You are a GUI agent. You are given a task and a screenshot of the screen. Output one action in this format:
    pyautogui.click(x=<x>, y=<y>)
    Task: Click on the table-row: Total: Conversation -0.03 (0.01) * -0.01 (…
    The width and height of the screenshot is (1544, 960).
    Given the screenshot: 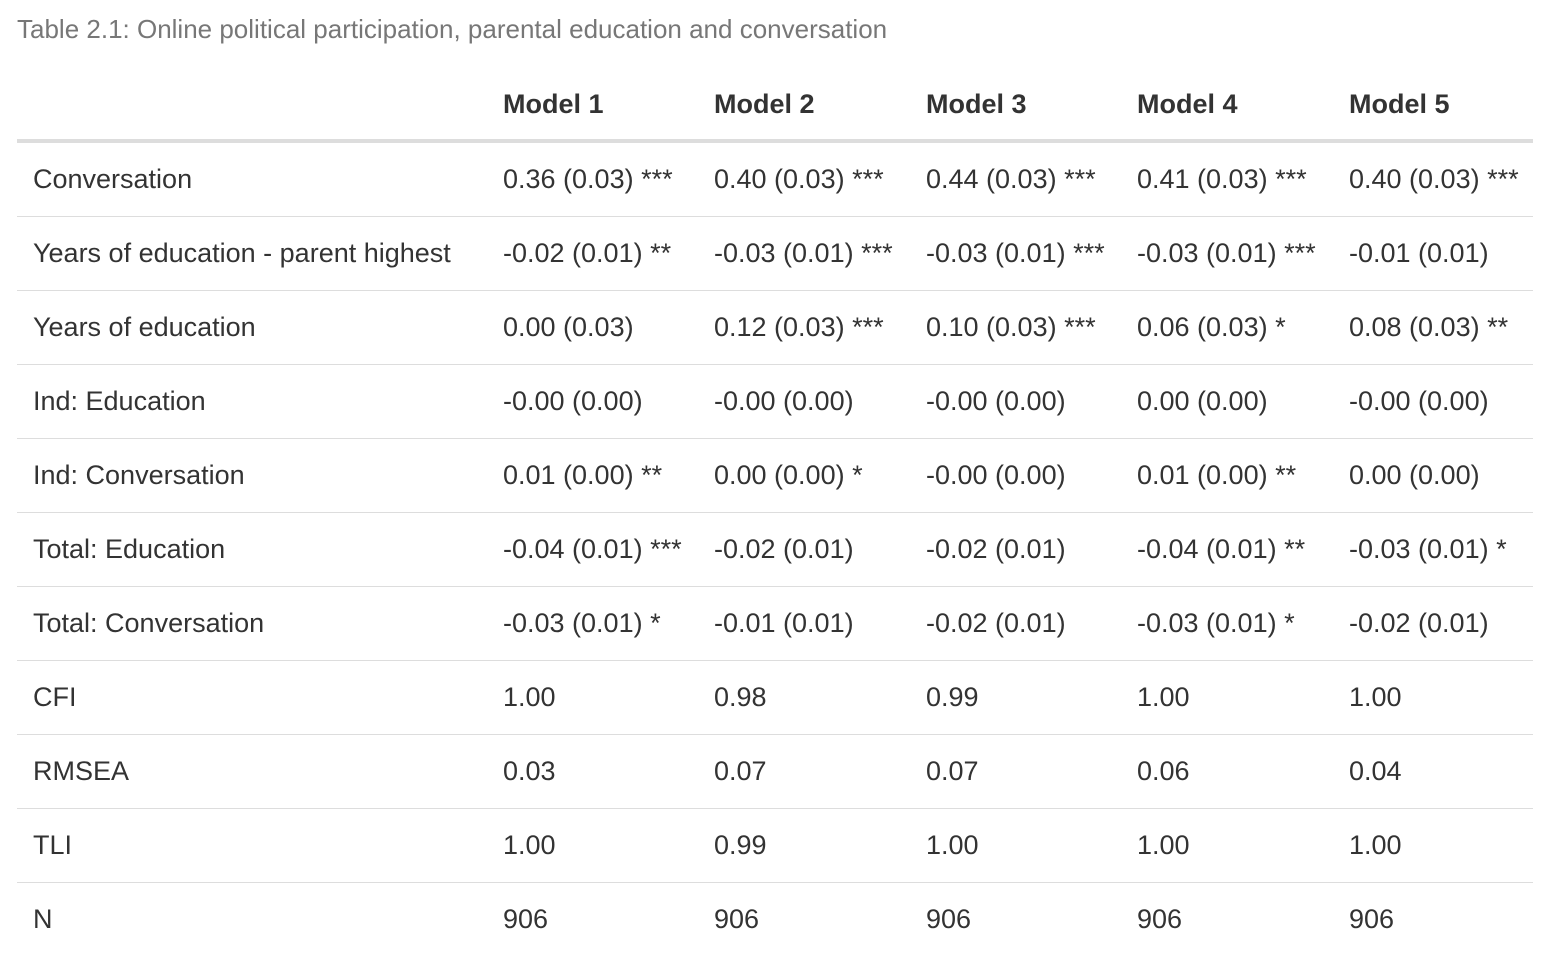 What is the action you would take?
    pyautogui.click(x=775, y=623)
    